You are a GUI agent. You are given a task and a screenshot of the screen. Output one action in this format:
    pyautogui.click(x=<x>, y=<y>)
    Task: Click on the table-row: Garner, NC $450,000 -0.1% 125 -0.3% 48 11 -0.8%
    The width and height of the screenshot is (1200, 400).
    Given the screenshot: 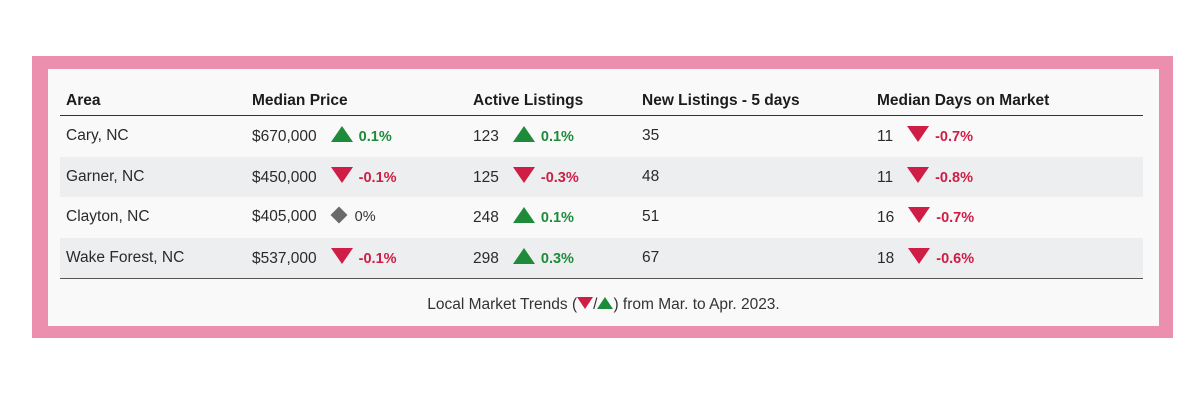 What is the action you would take?
    pyautogui.click(x=601, y=176)
    